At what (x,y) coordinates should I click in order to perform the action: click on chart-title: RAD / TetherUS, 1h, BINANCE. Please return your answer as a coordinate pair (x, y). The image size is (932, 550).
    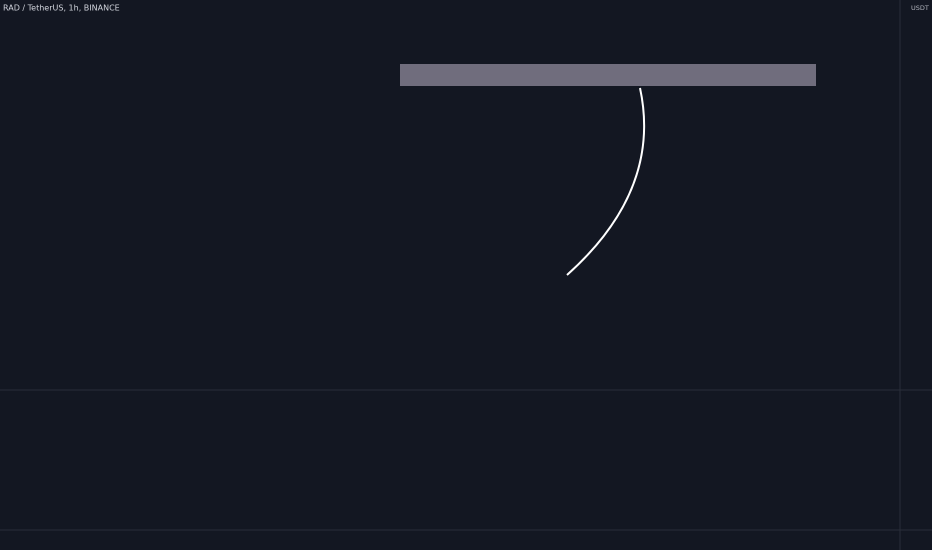
    Looking at the image, I should click on (61, 8).